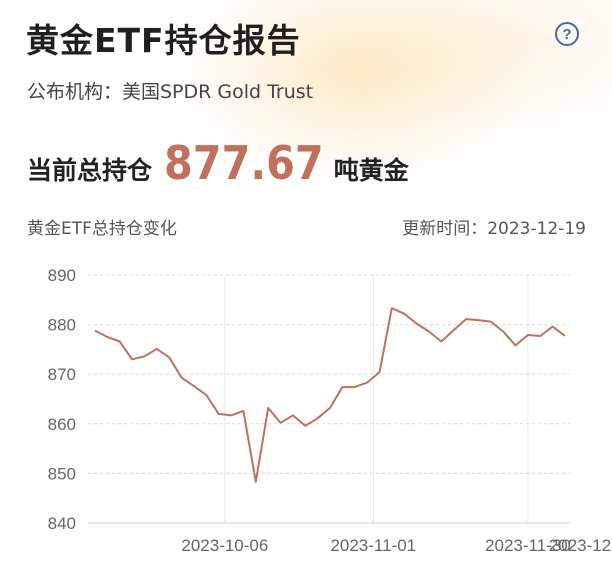  Describe the element at coordinates (90, 170) in the screenshot. I see `holding-label: 当前总持仓` at that location.